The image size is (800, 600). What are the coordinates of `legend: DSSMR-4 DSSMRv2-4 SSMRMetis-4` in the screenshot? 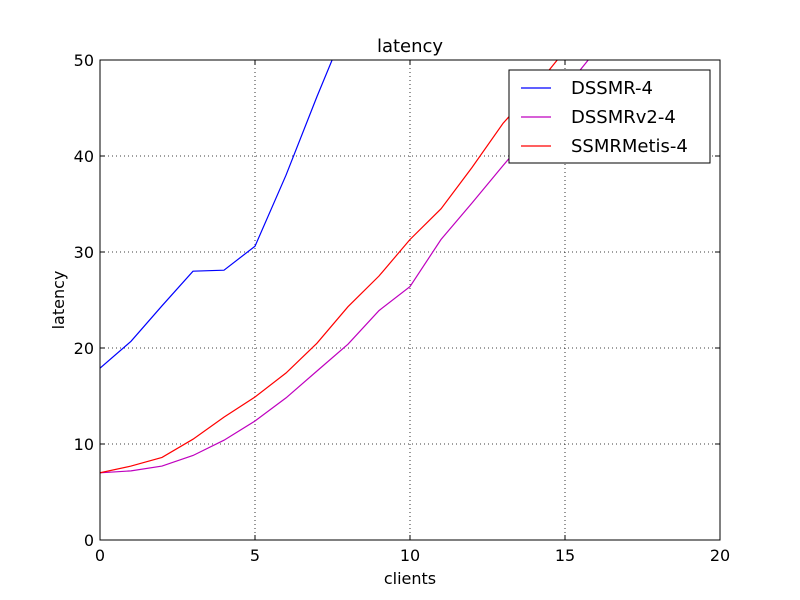 It's located at (609, 116).